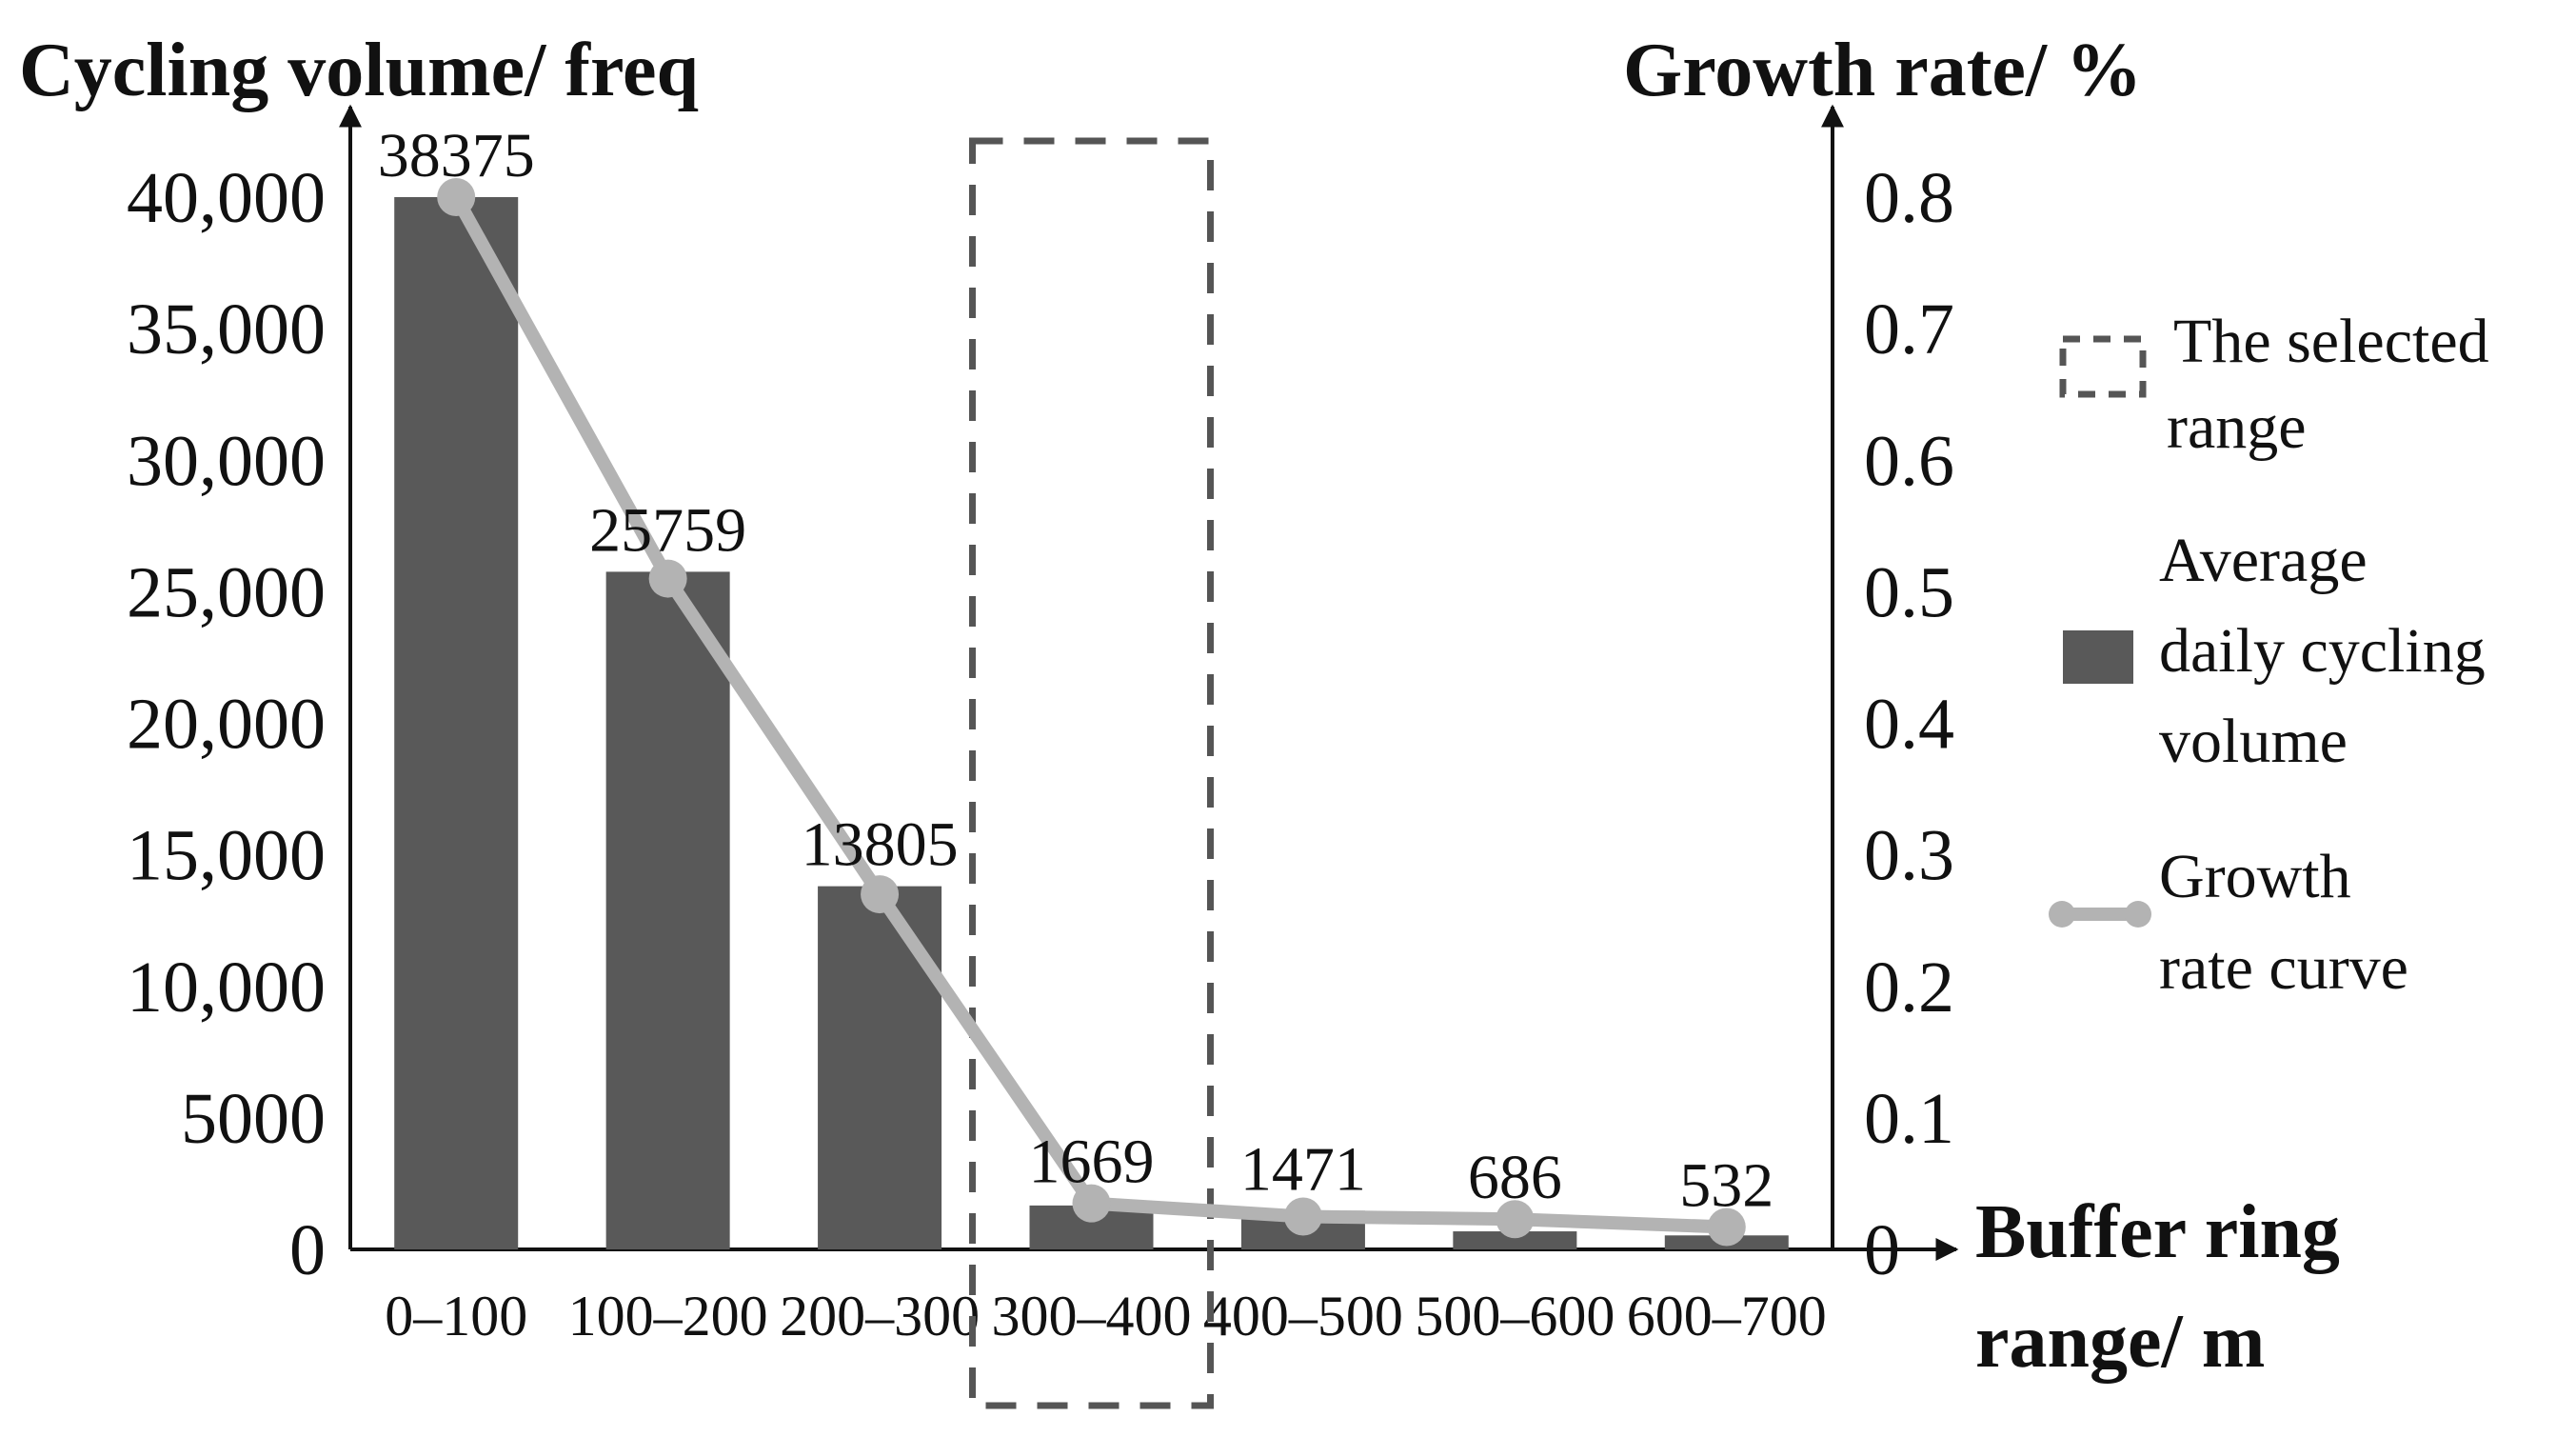  Describe the element at coordinates (2103, 366) in the screenshot. I see `legend-marker-selected-range` at that location.